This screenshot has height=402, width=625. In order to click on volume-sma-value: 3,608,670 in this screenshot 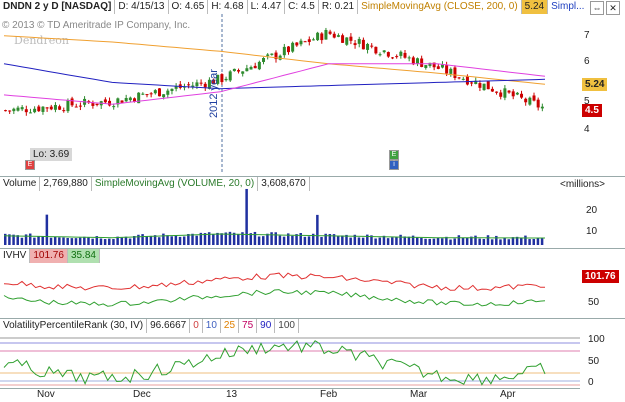, I will do `click(284, 184)`.